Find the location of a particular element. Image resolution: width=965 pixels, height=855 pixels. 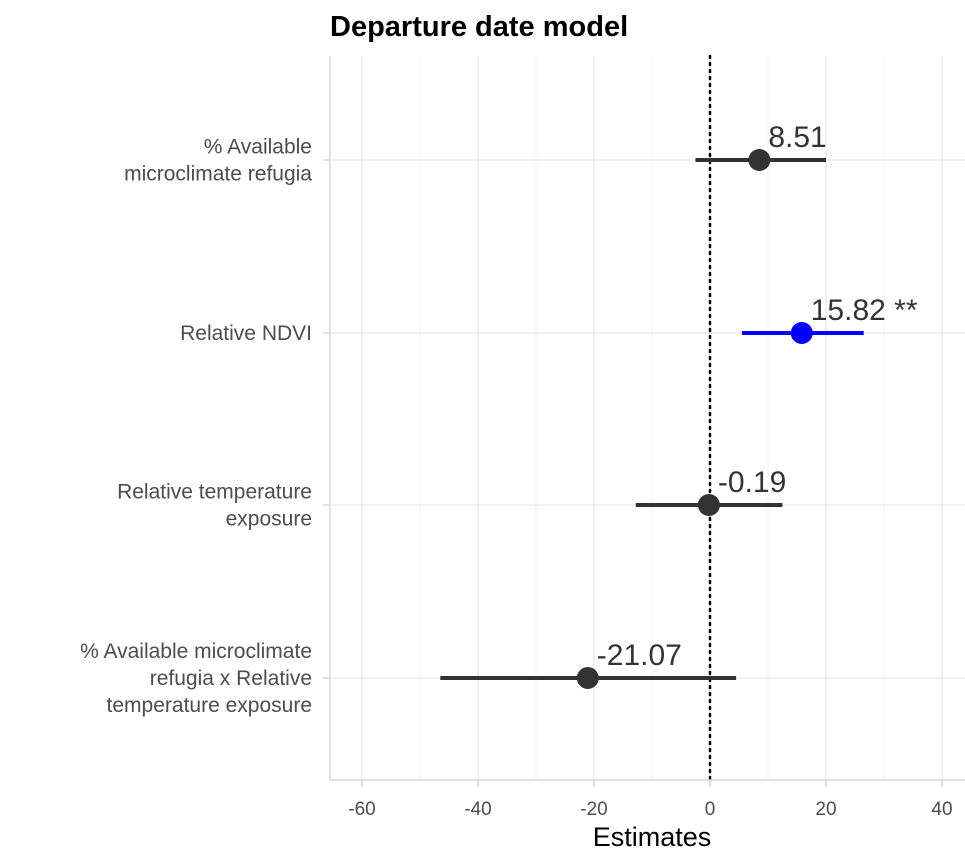

x-tick-label: 0 is located at coordinates (710, 809).